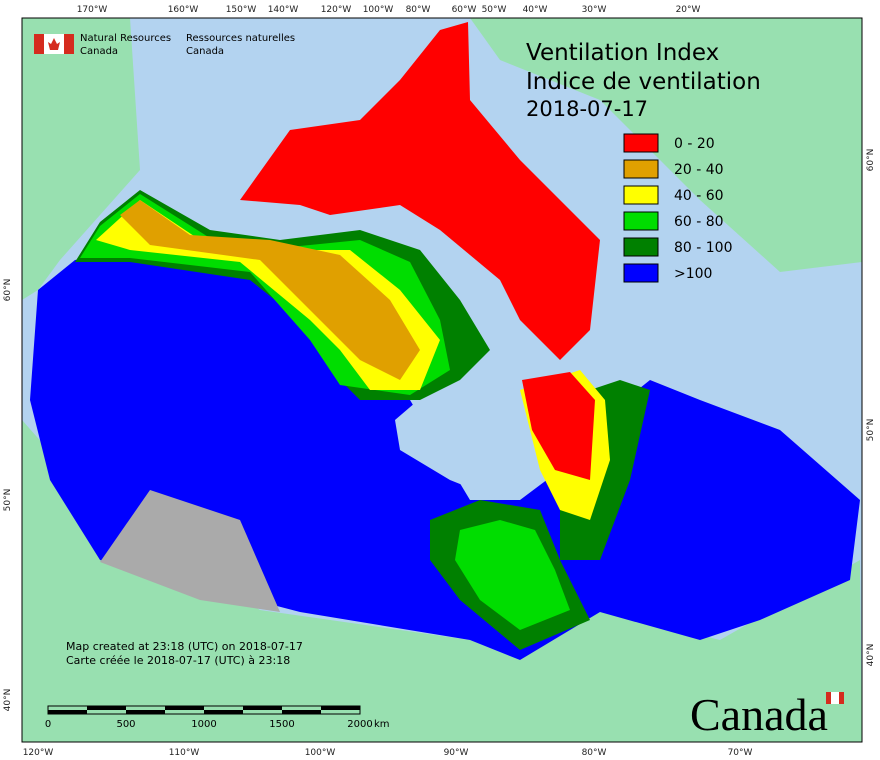 The image size is (880, 760). Describe the element at coordinates (178, 660) in the screenshot. I see `credit: Carte créée le 2018-07-17 (UTC) à 23:18` at that location.